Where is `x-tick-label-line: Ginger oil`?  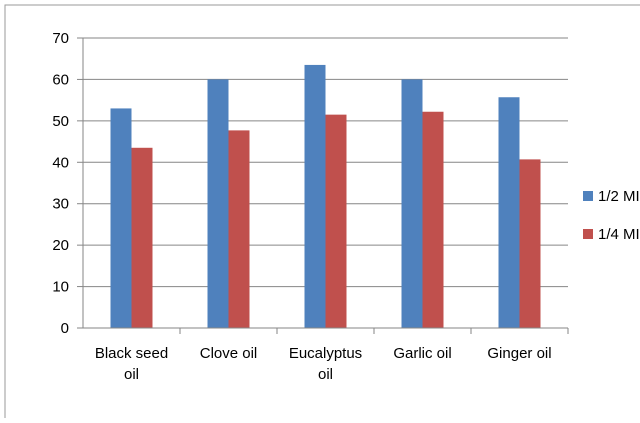
x-tick-label-line: Ginger oil is located at coordinates (519, 353).